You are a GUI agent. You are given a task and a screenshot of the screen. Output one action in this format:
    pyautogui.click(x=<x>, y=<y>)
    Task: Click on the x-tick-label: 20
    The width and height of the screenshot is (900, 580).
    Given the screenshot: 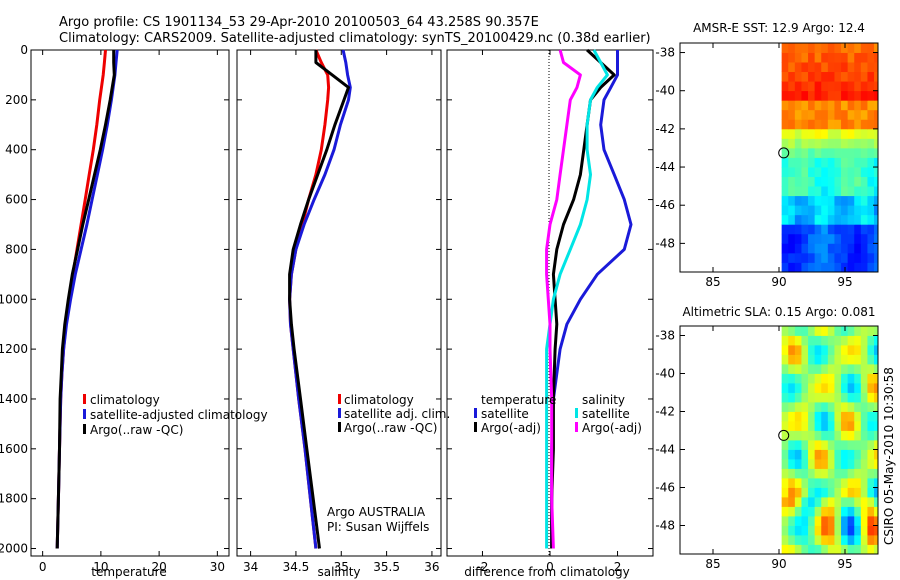 What is the action you would take?
    pyautogui.click(x=158, y=567)
    